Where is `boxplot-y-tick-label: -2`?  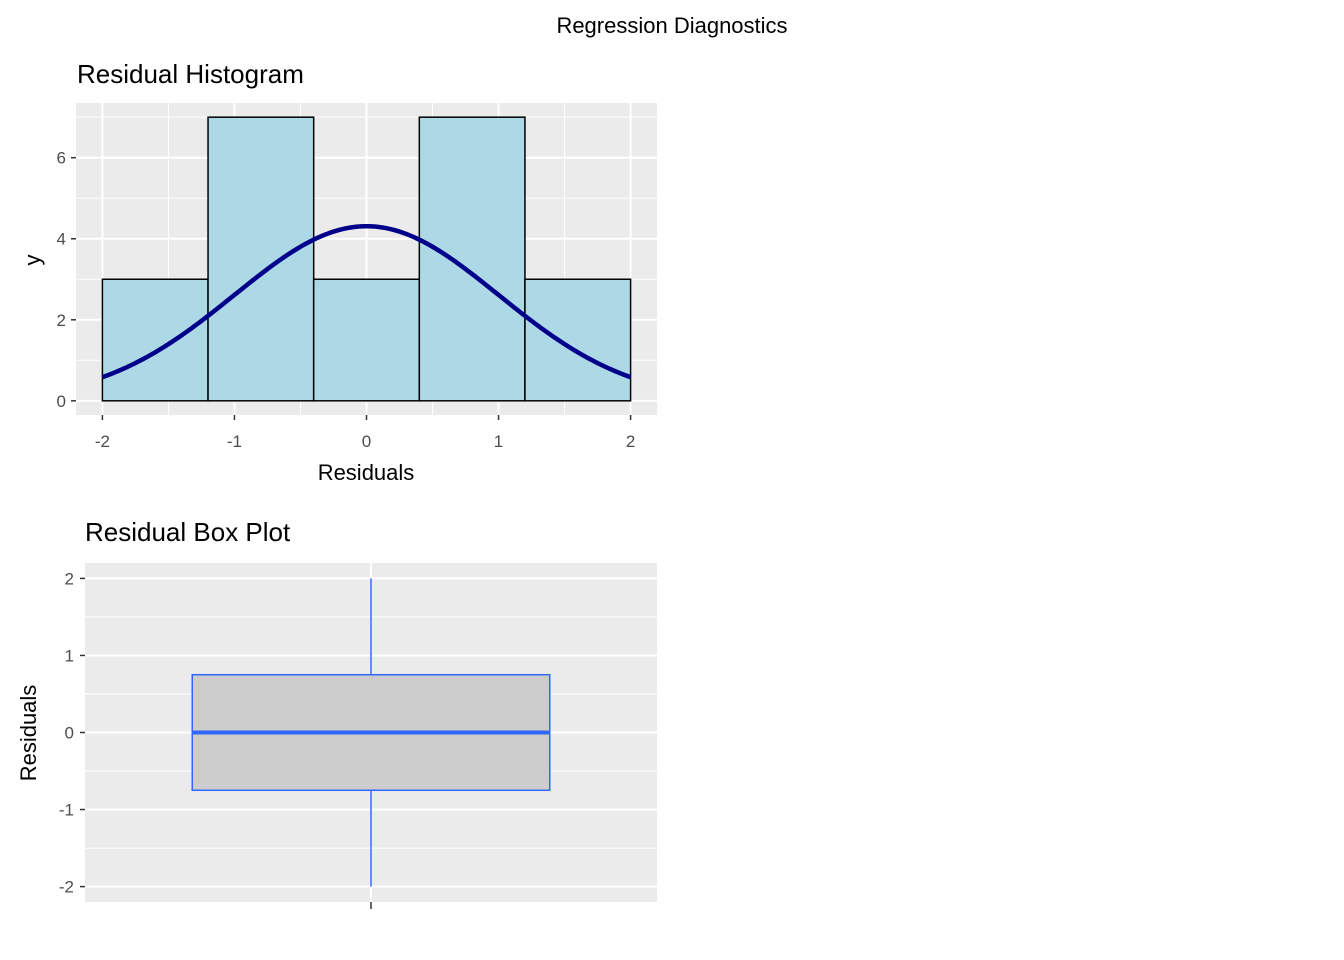
boxplot-y-tick-label: -2 is located at coordinates (66, 887).